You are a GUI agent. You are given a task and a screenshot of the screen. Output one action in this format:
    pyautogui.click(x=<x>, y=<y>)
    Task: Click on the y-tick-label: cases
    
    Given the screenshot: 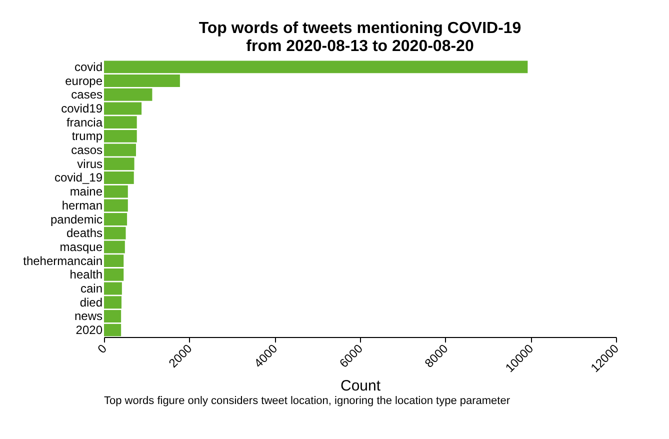 What is the action you would take?
    pyautogui.click(x=86, y=95)
    